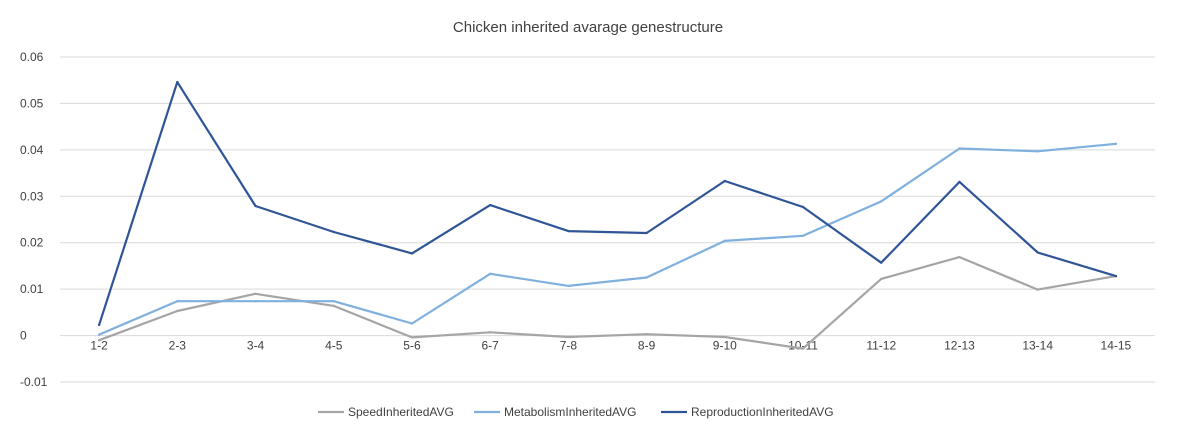 This screenshot has width=1177, height=425. Describe the element at coordinates (34, 382) in the screenshot. I see `y-tick-label: -0.01` at that location.